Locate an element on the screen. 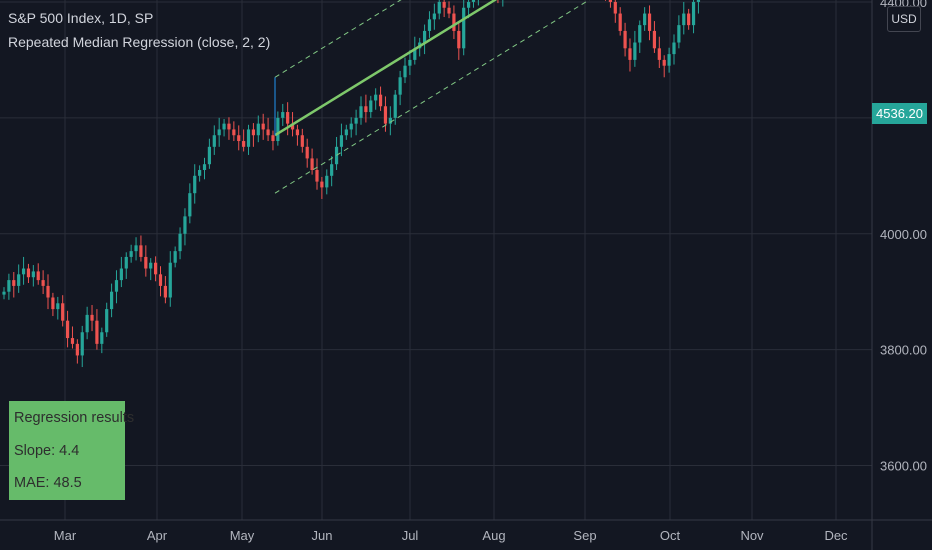 The image size is (932, 550). x-tick-label: Nov is located at coordinates (752, 535).